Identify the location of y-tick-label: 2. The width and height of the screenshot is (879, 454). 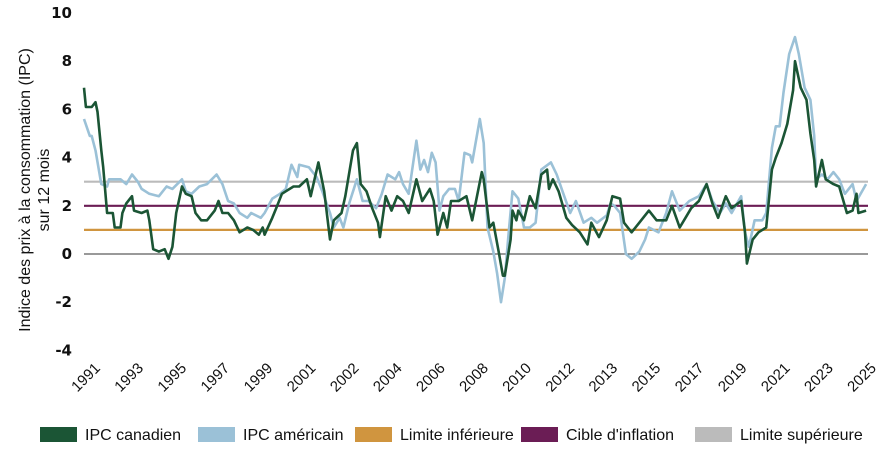
(67, 206).